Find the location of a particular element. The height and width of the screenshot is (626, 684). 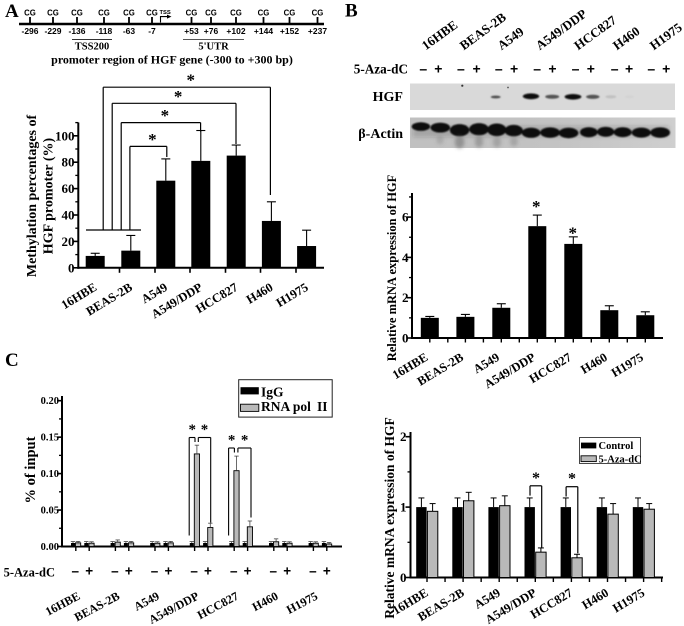

svg-text: -7 is located at coordinates (152, 31).